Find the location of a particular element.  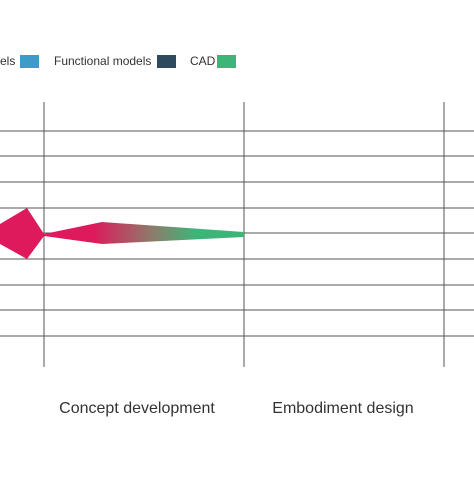

legend: els Functional models CAD is located at coordinates (118, 61).